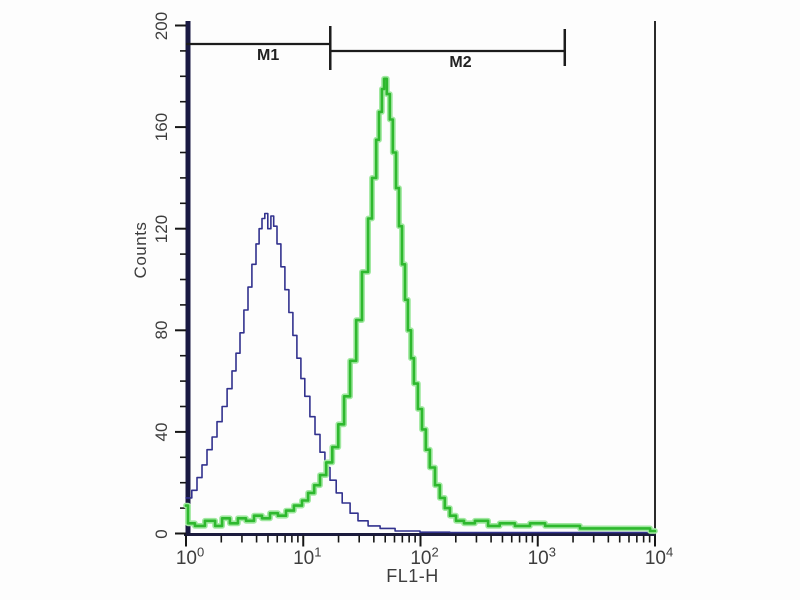  Describe the element at coordinates (659, 556) in the screenshot. I see `x-tick-label: 10⁴` at that location.